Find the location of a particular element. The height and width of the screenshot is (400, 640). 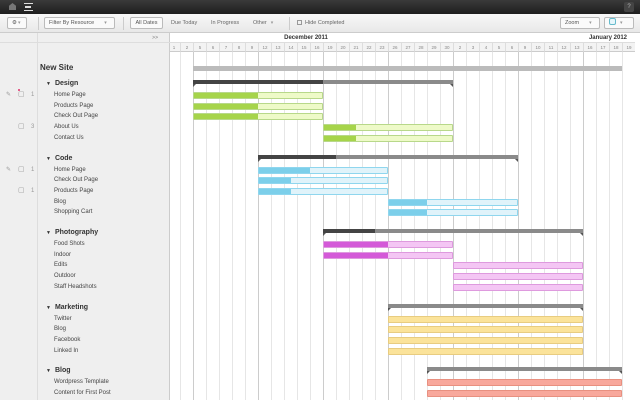

task-name: Linked In is located at coordinates (66, 350).